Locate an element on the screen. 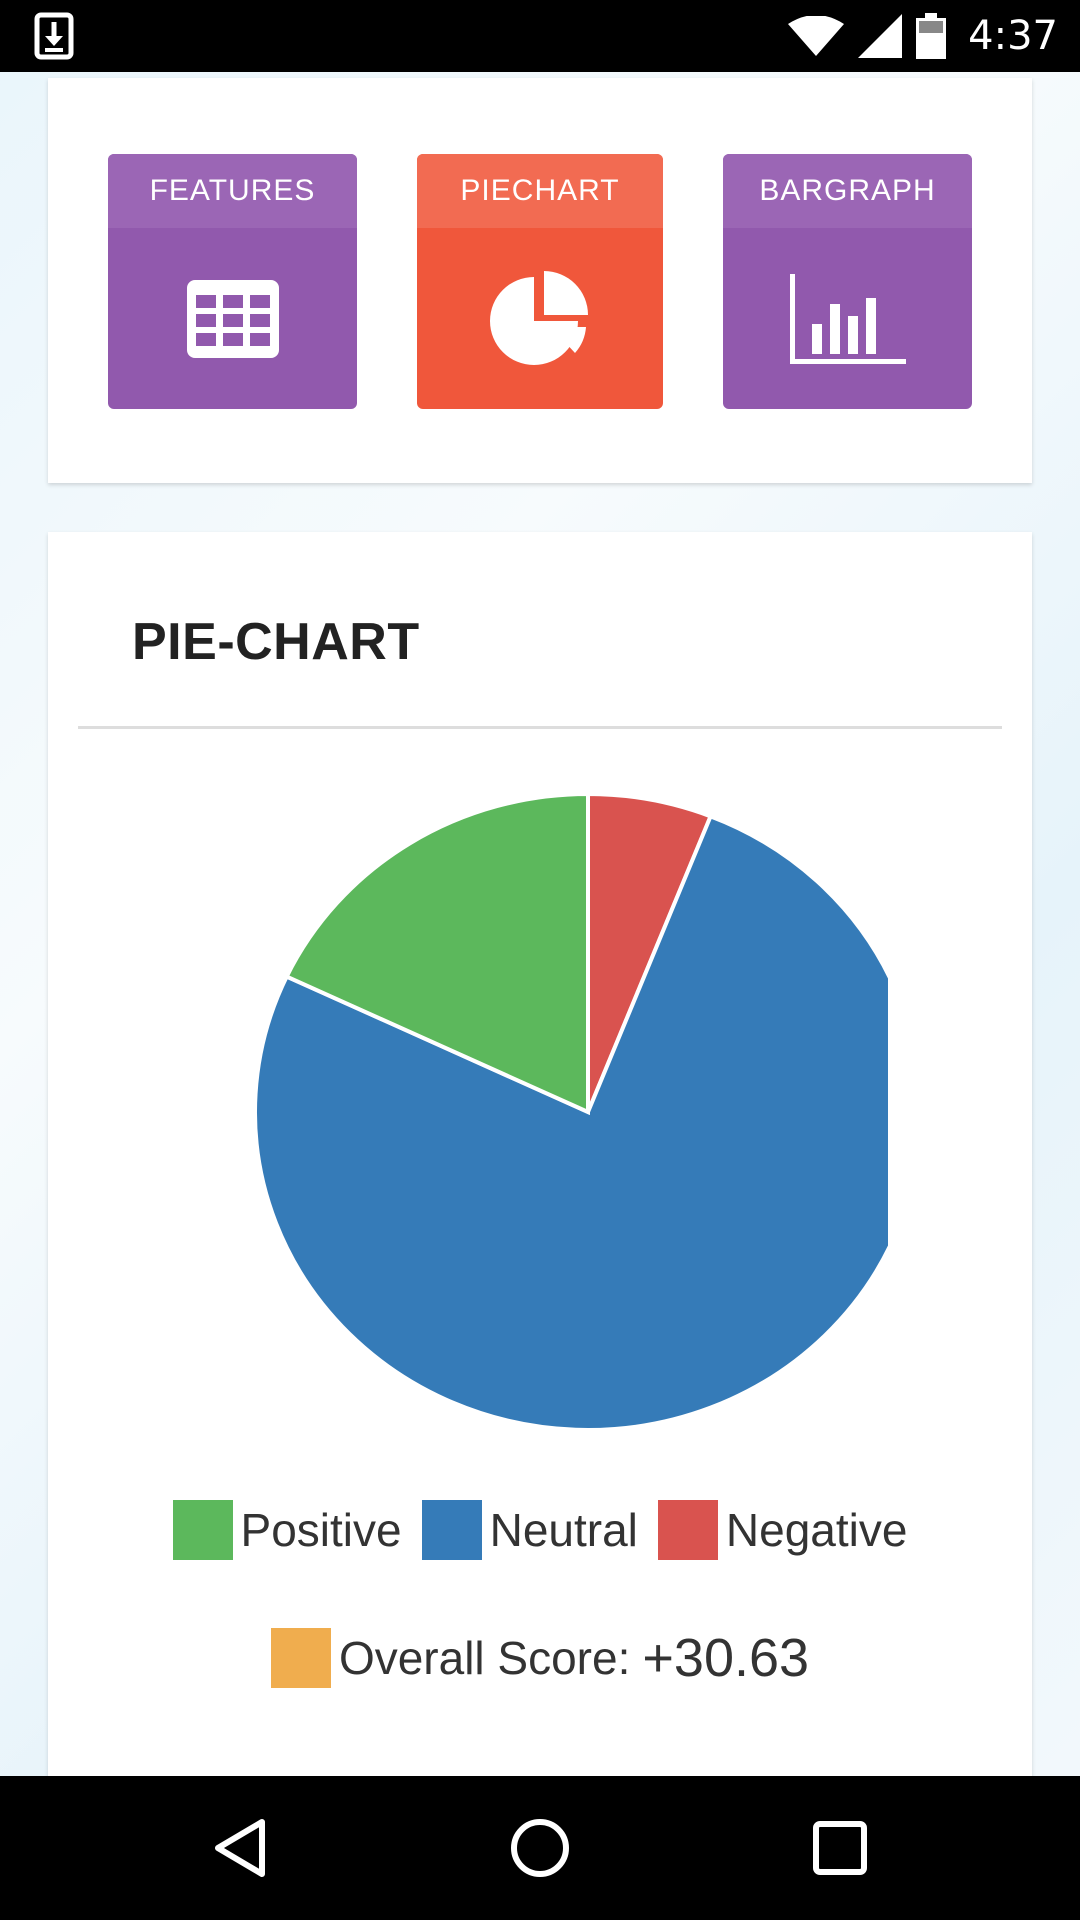 The height and width of the screenshot is (1920, 1080). battery-icon is located at coordinates (931, 36).